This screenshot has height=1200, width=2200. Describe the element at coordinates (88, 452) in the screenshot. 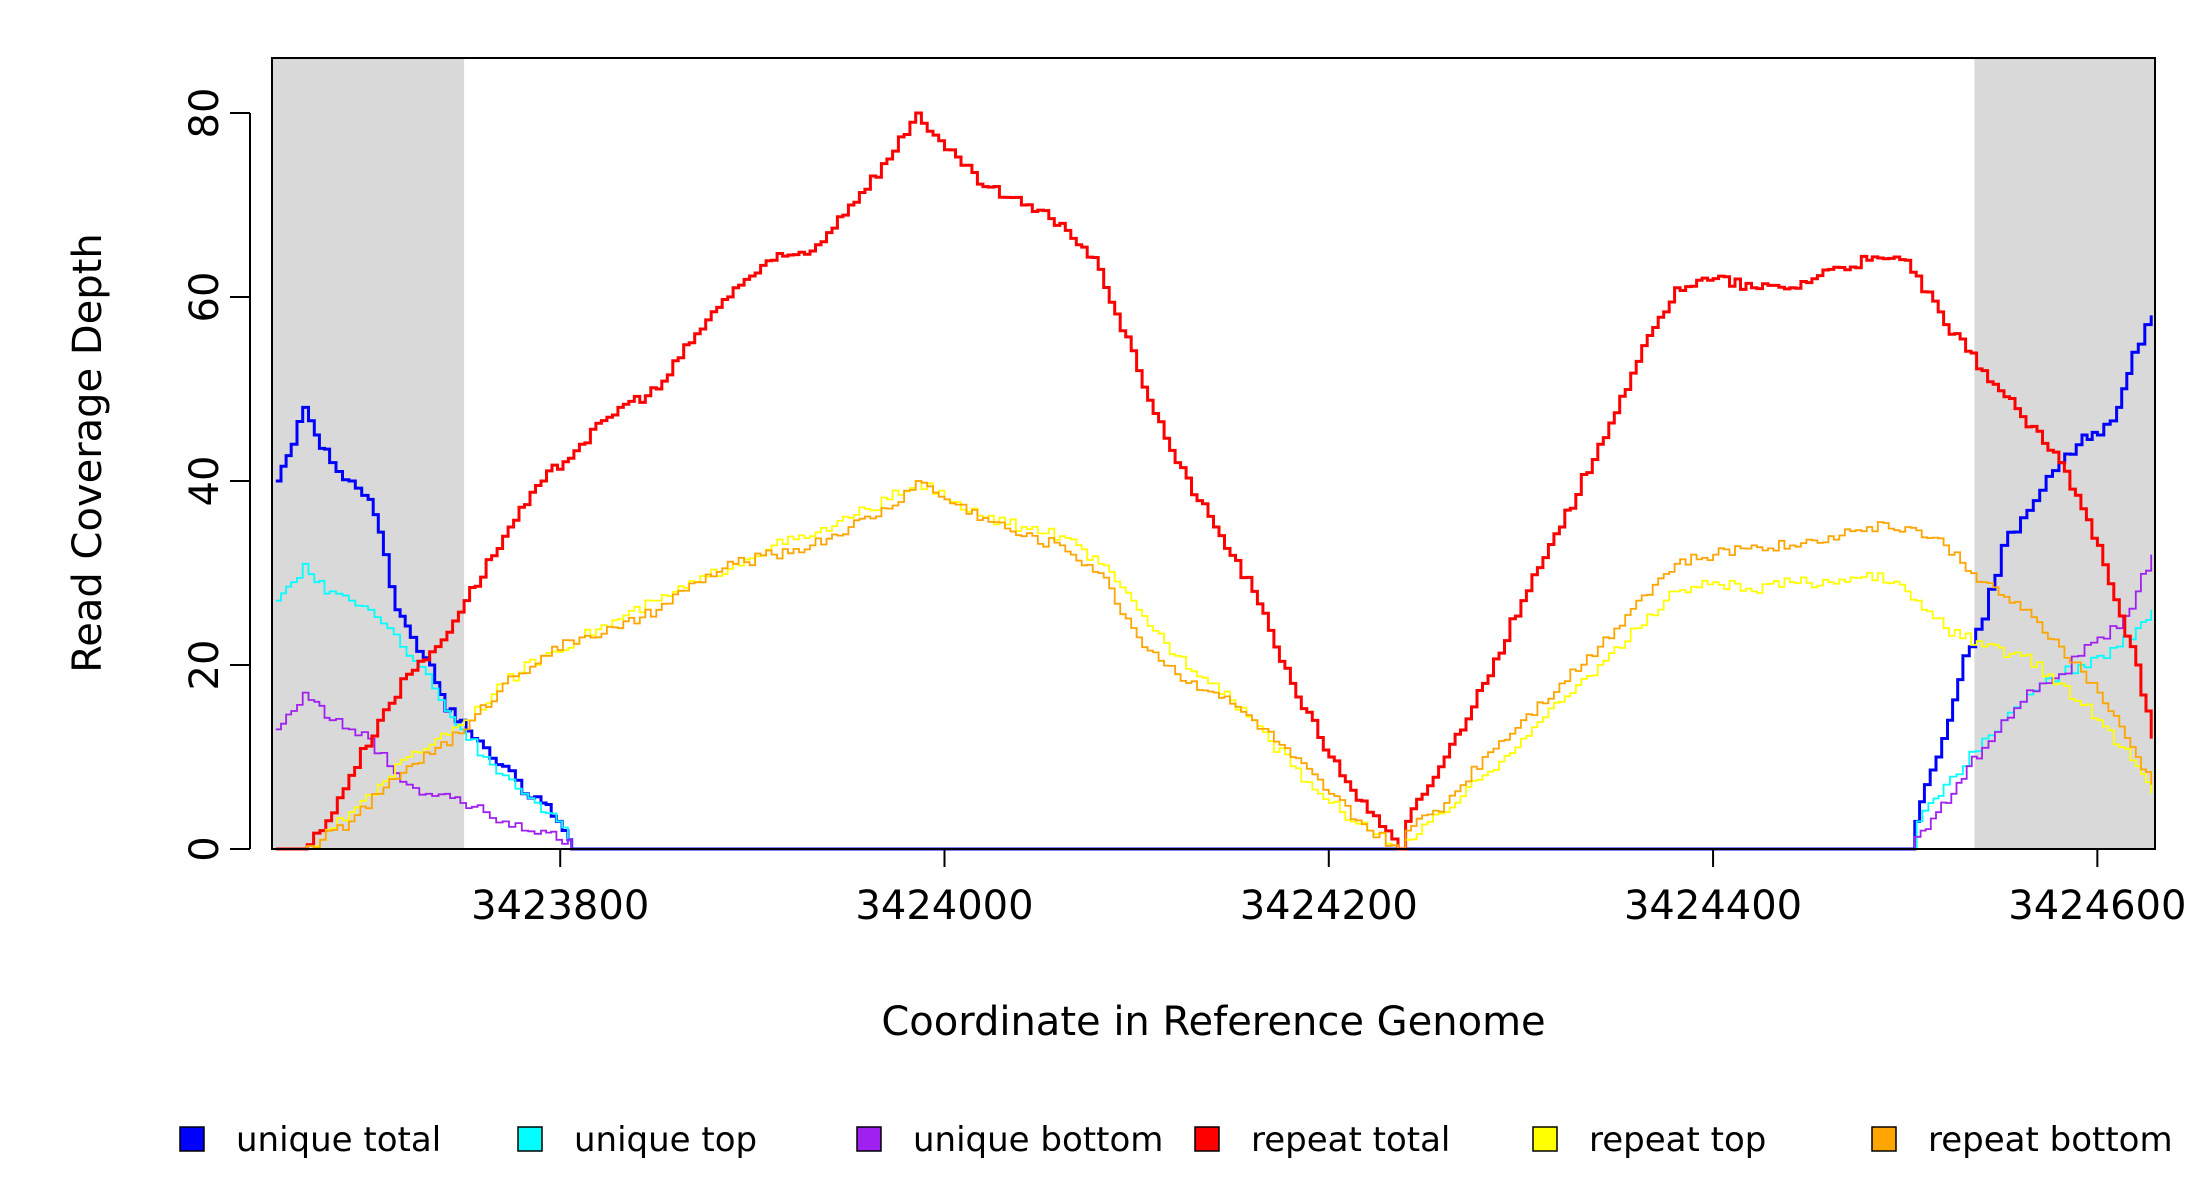

I see `y-axis-label: Read Coverage Depth` at that location.